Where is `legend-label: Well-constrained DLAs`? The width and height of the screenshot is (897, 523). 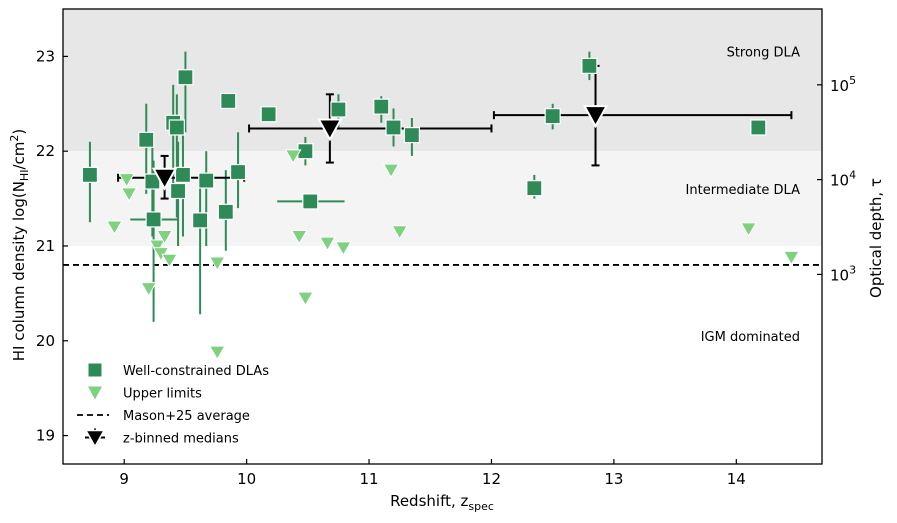
legend-label: Well-constrained DLAs is located at coordinates (196, 371).